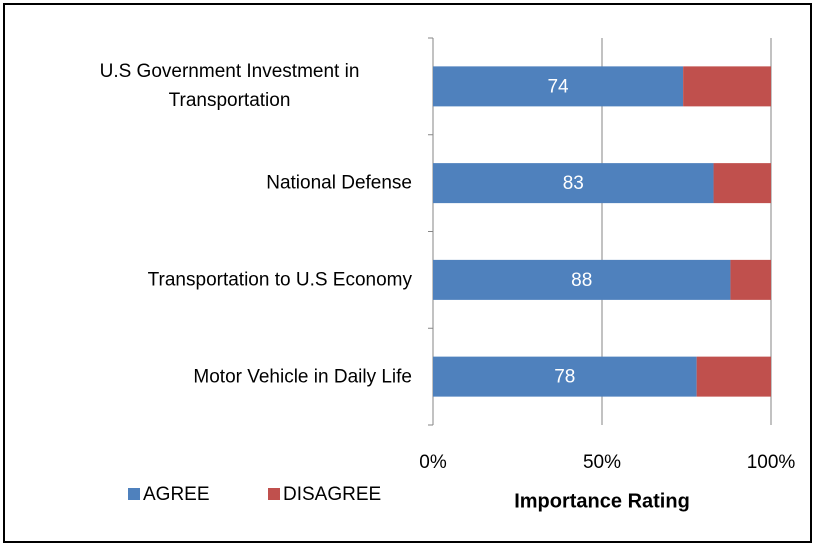 Image resolution: width=815 pixels, height=546 pixels. Describe the element at coordinates (771, 462) in the screenshot. I see `x-tick-label: 100%` at that location.